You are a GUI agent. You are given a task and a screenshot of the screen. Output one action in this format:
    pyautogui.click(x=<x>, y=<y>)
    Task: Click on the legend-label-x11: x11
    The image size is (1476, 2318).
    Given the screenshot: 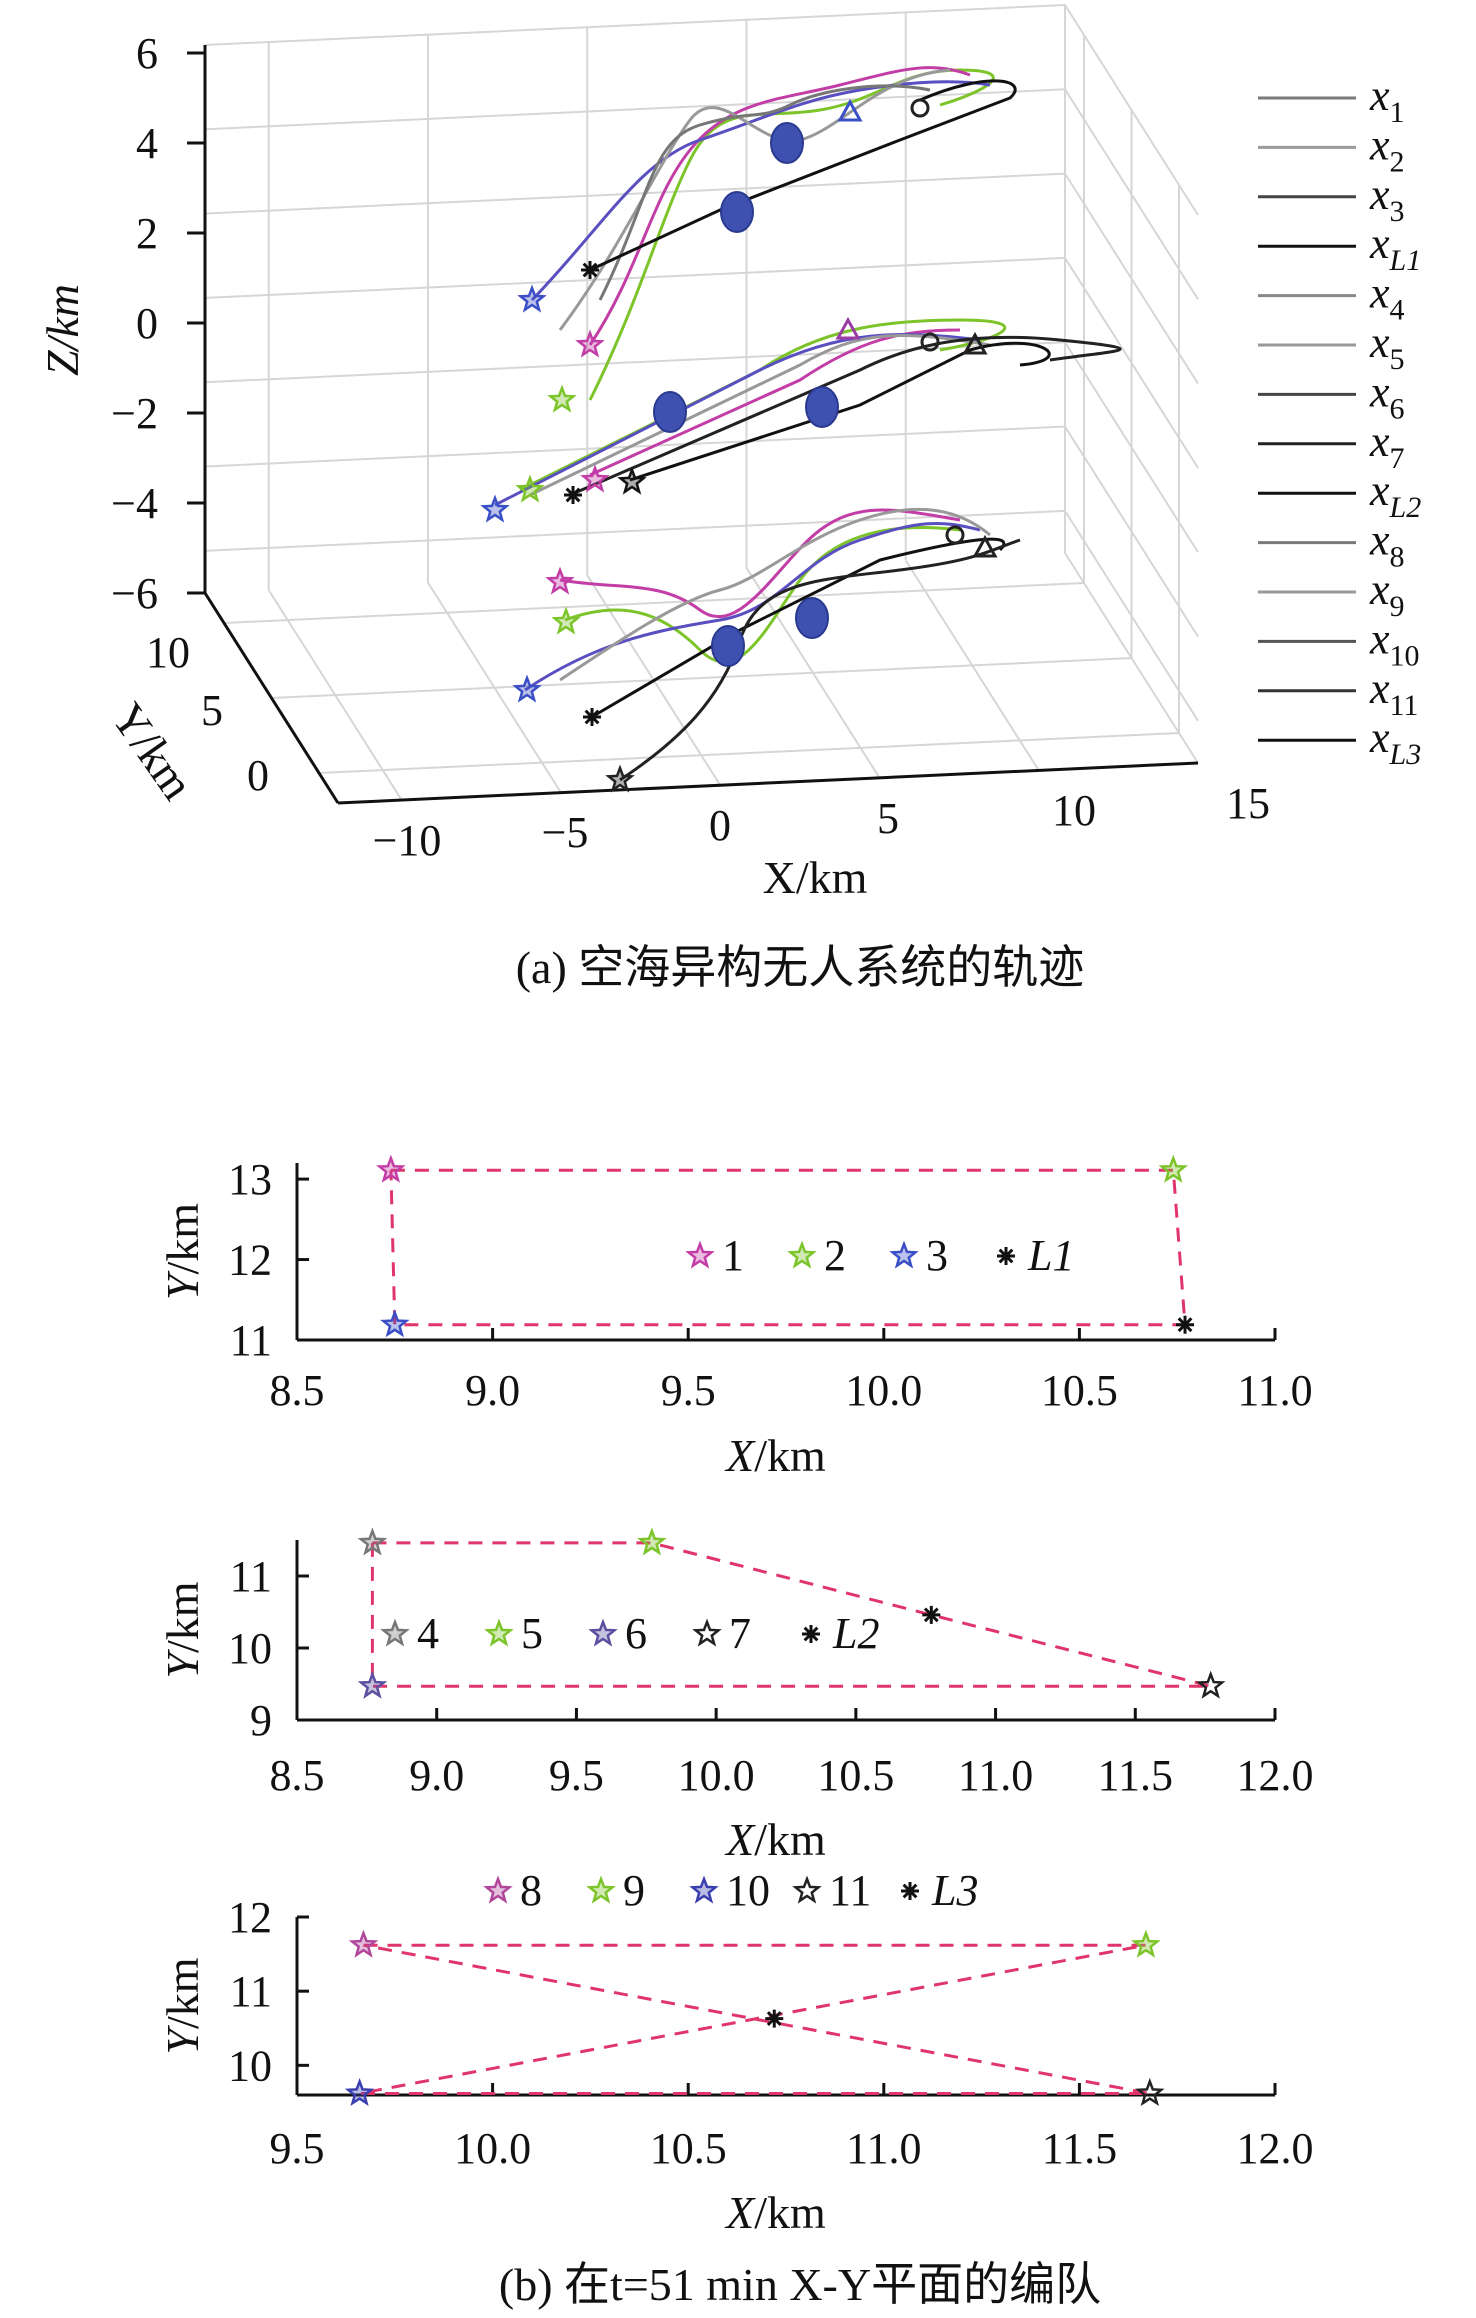 What is the action you would take?
    pyautogui.click(x=1393, y=693)
    